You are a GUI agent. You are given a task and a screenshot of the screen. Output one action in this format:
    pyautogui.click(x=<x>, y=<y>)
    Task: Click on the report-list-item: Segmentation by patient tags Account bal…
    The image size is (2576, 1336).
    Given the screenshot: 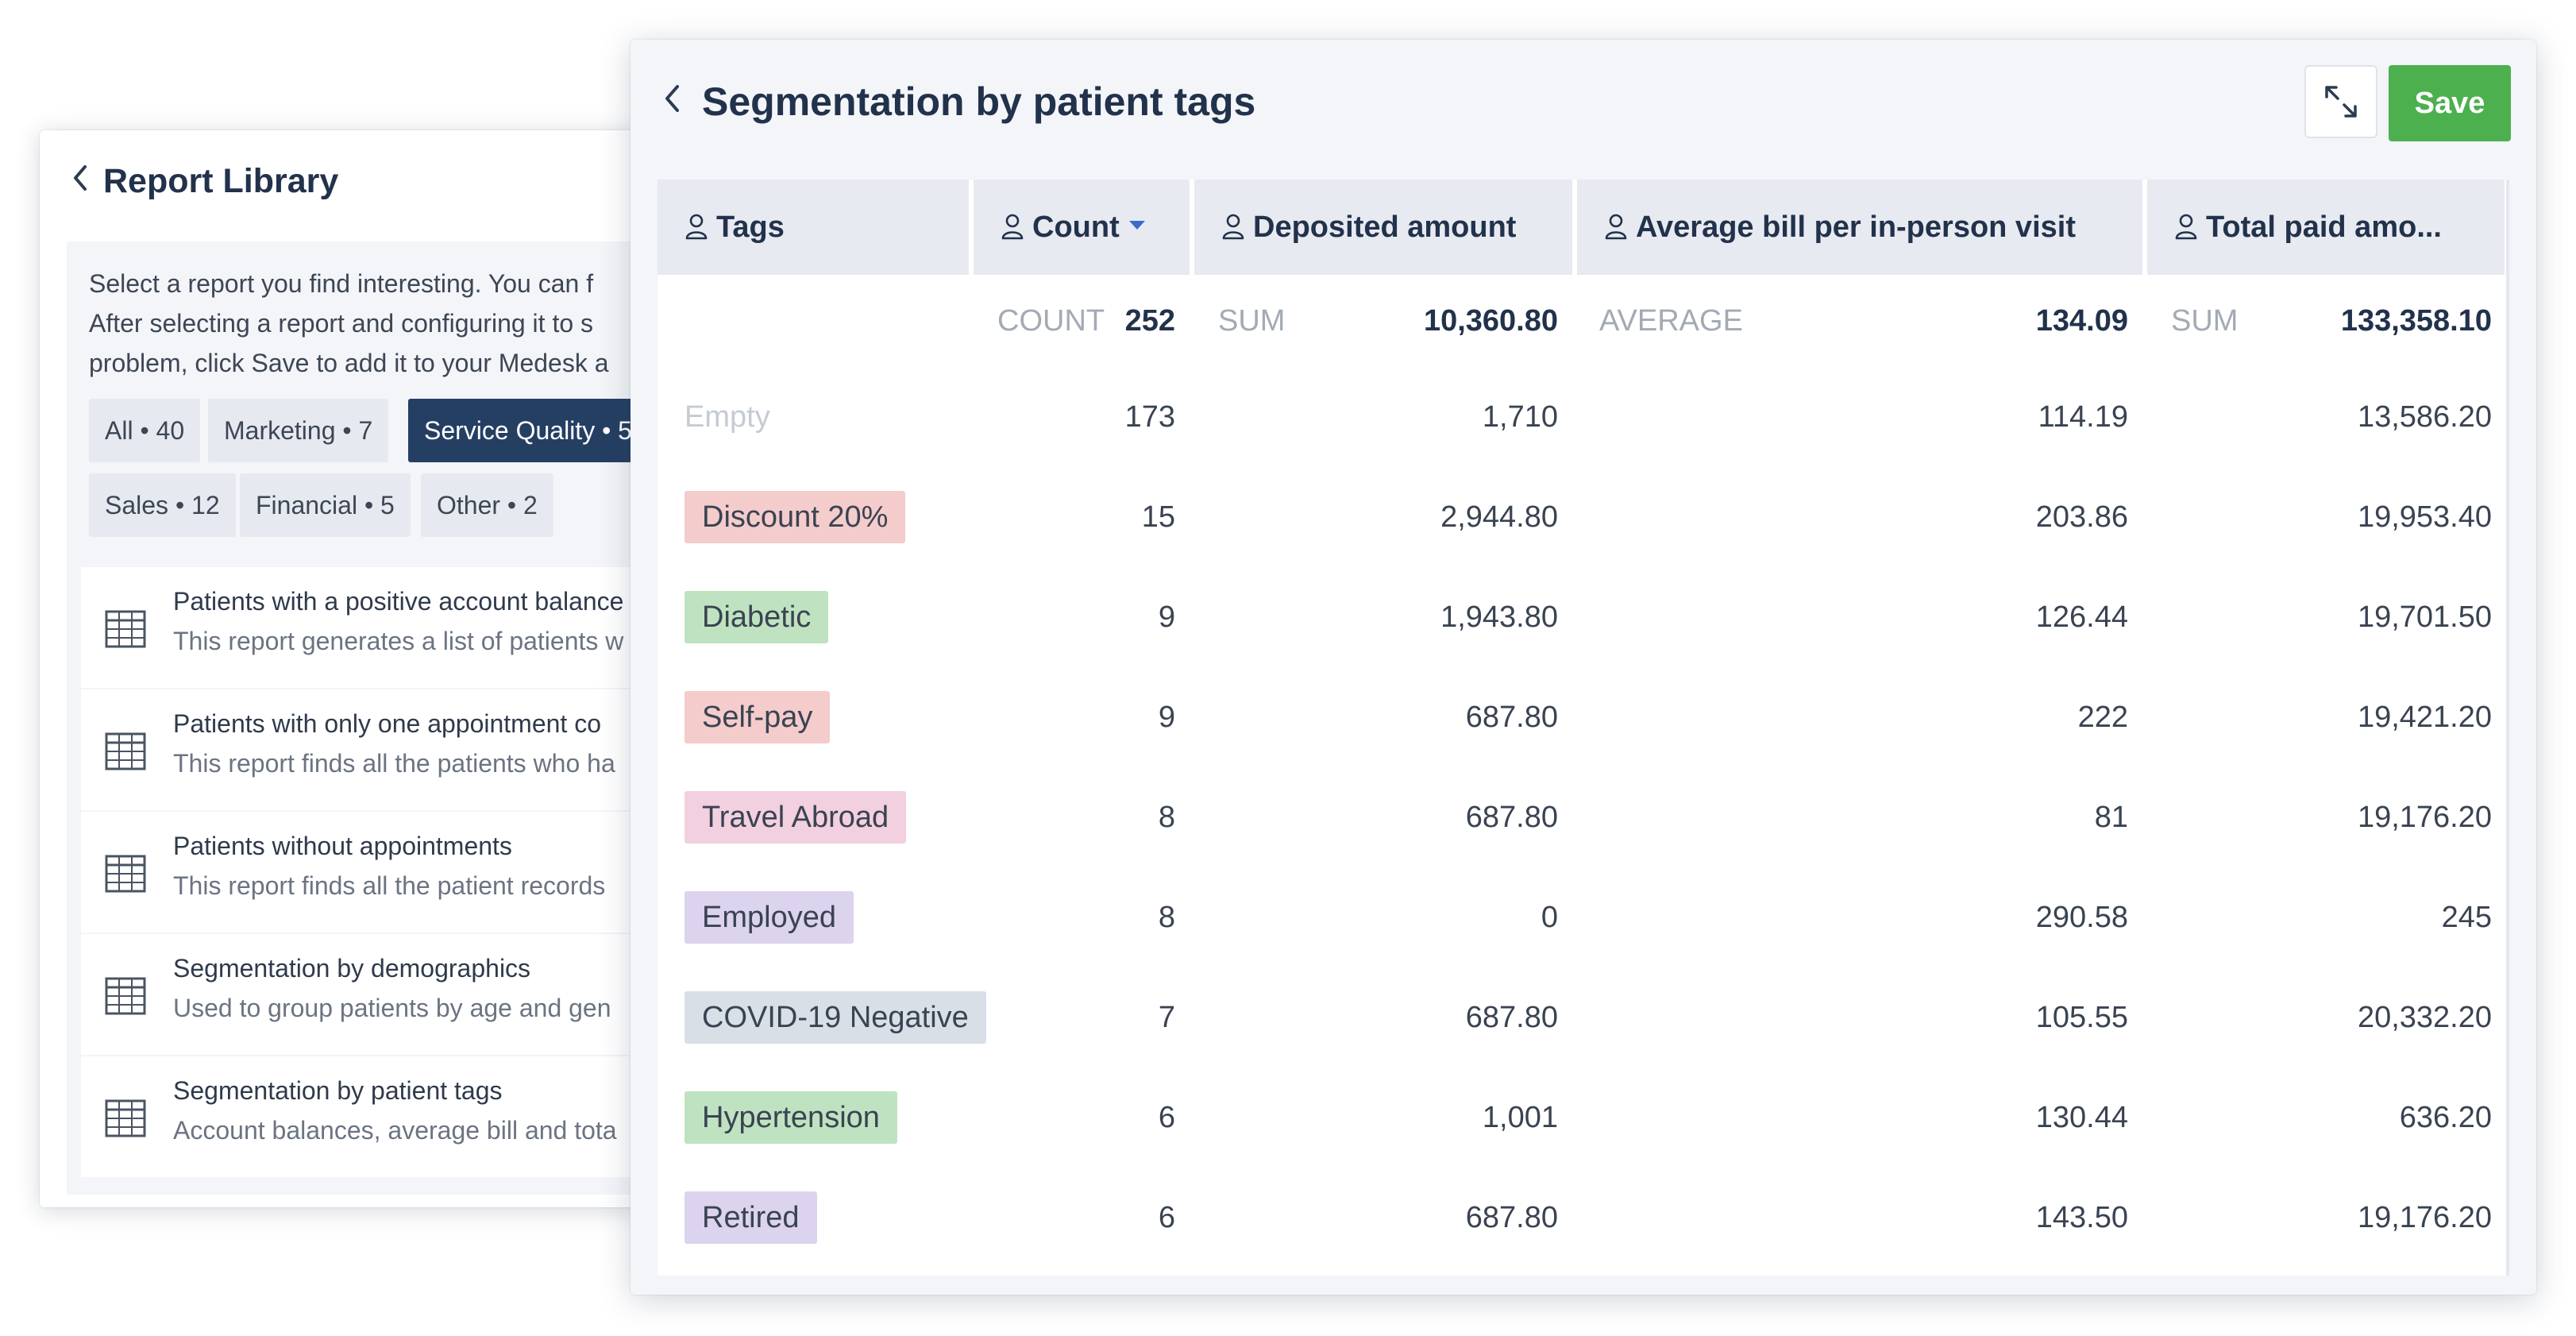 What is the action you would take?
    pyautogui.click(x=362, y=1116)
    